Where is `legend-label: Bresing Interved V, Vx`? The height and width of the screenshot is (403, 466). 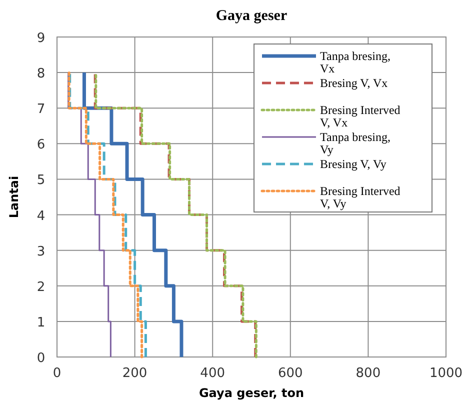
legend-label: Bresing Interved V, Vx is located at coordinates (360, 116).